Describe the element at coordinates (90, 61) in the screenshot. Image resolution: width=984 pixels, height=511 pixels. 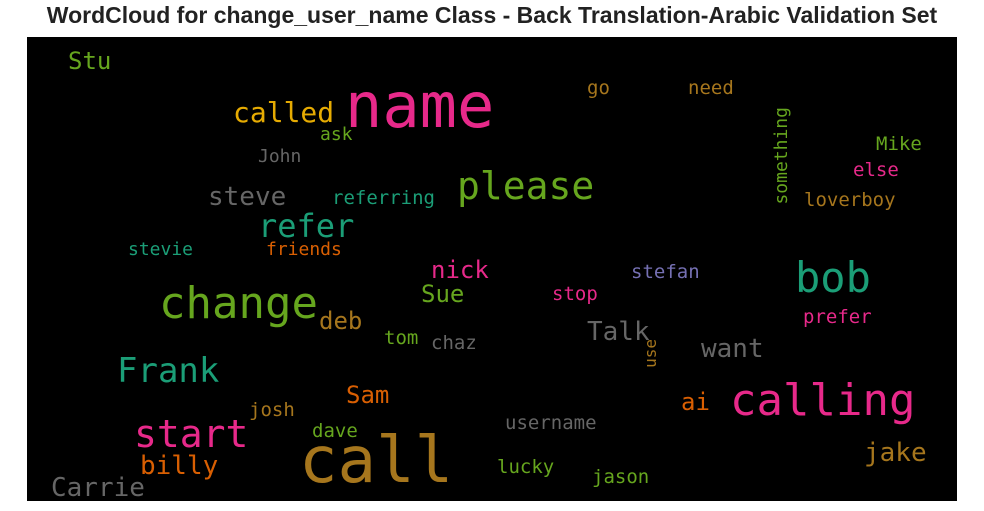
I see `word-stu: Stu` at that location.